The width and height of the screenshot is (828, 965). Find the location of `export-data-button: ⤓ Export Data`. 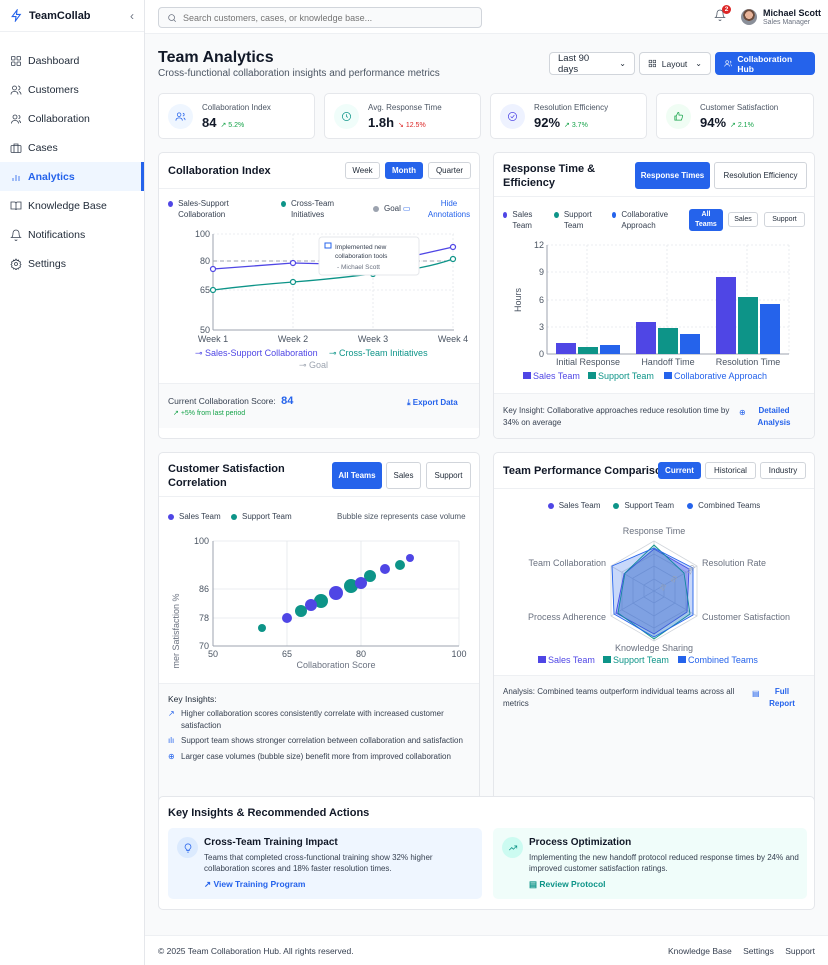

export-data-button: ⤓ Export Data is located at coordinates (432, 402).